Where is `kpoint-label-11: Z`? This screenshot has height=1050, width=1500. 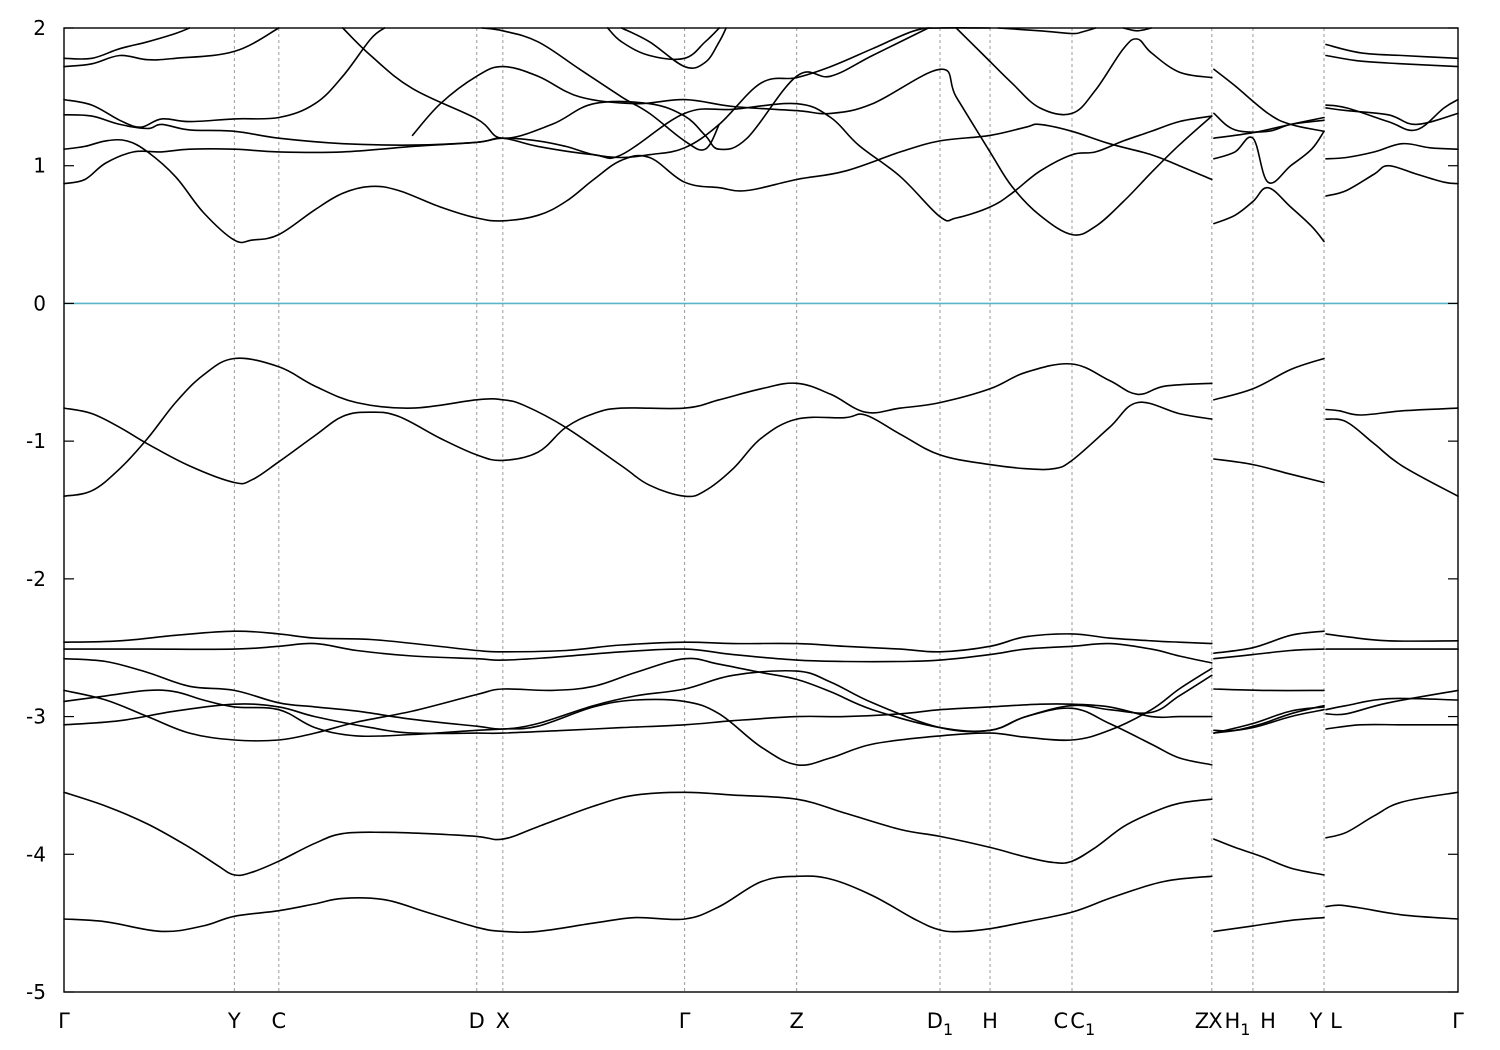
kpoint-label-11: Z is located at coordinates (1202, 1021).